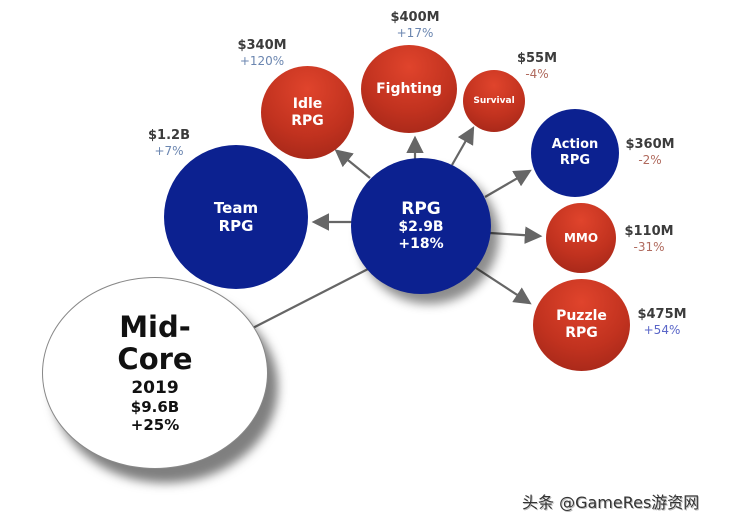  I want to click on idle-rpg-bubble: Idle RPG, so click(307, 112).